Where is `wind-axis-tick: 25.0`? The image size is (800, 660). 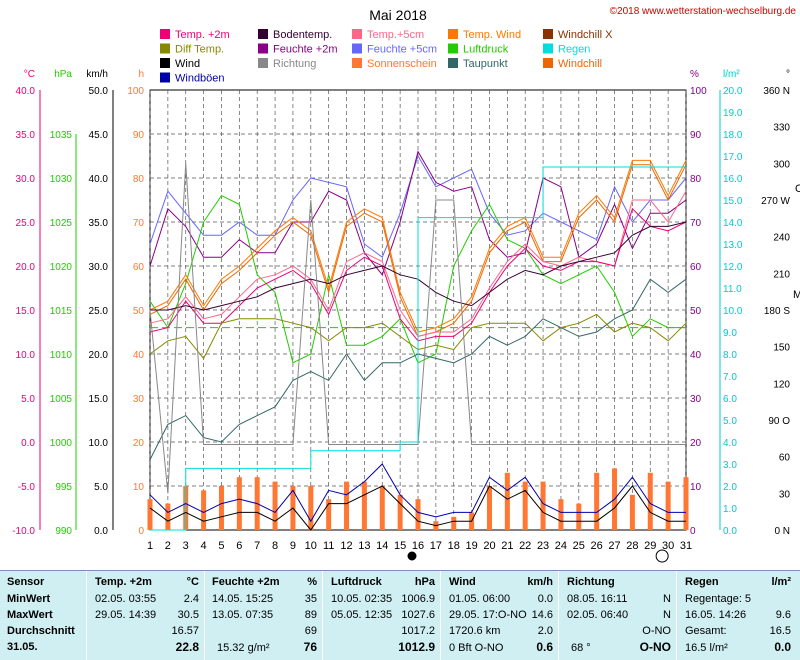 wind-axis-tick: 25.0 is located at coordinates (99, 311).